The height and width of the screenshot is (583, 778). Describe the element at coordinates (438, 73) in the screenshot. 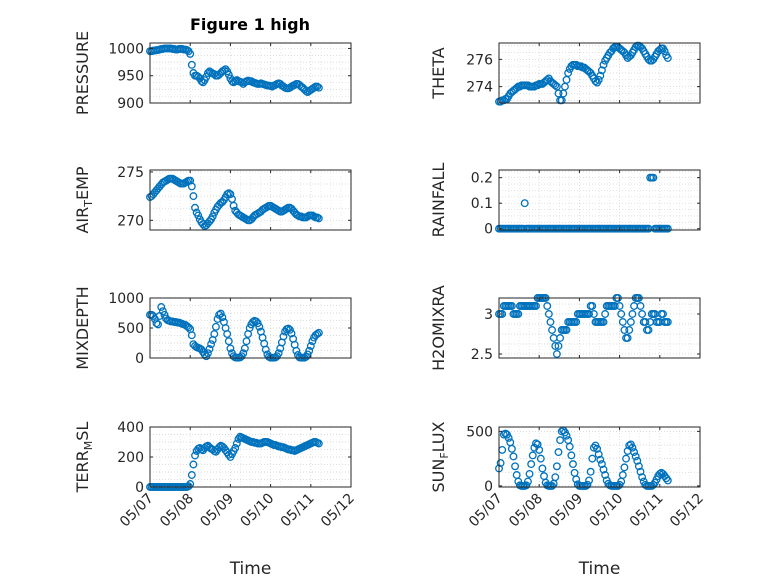

I see `y-axis-label-main: THETA` at that location.